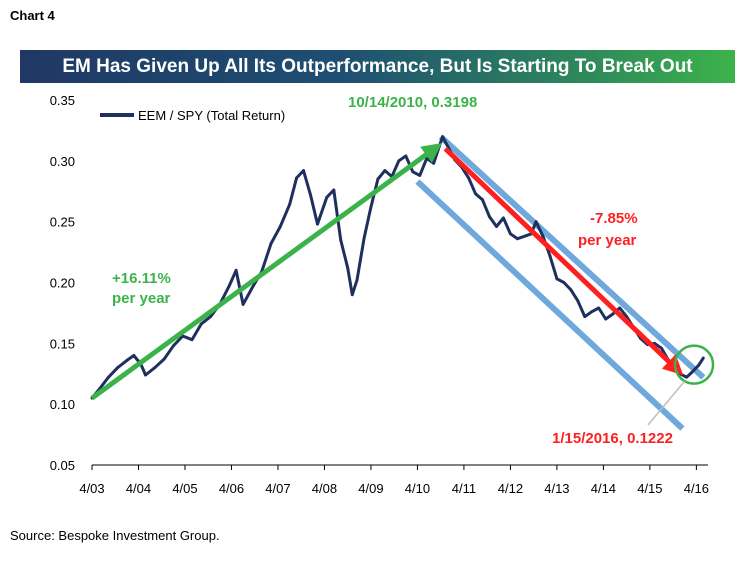 The image size is (750, 565). What do you see at coordinates (32, 15) in the screenshot?
I see `chart-number-label: Chart 4` at bounding box center [32, 15].